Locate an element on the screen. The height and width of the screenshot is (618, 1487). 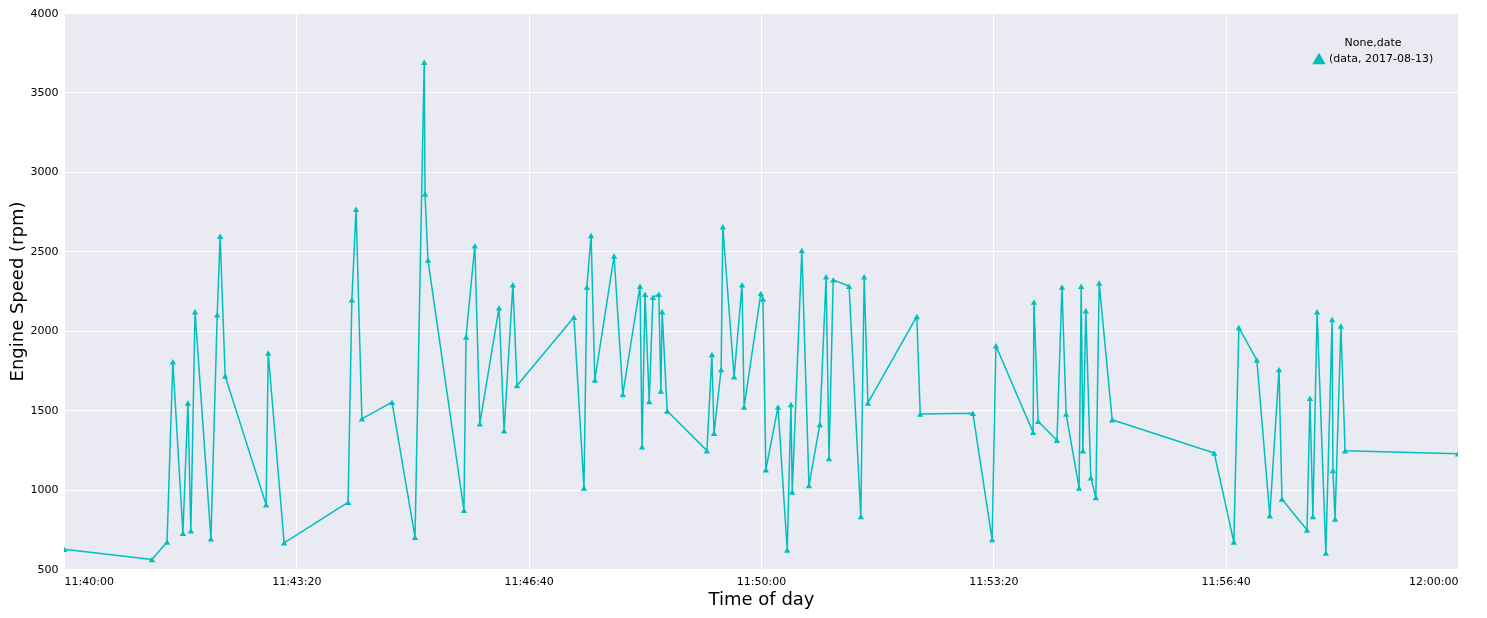
x-tick-label: 11:56:40 is located at coordinates (1226, 581).